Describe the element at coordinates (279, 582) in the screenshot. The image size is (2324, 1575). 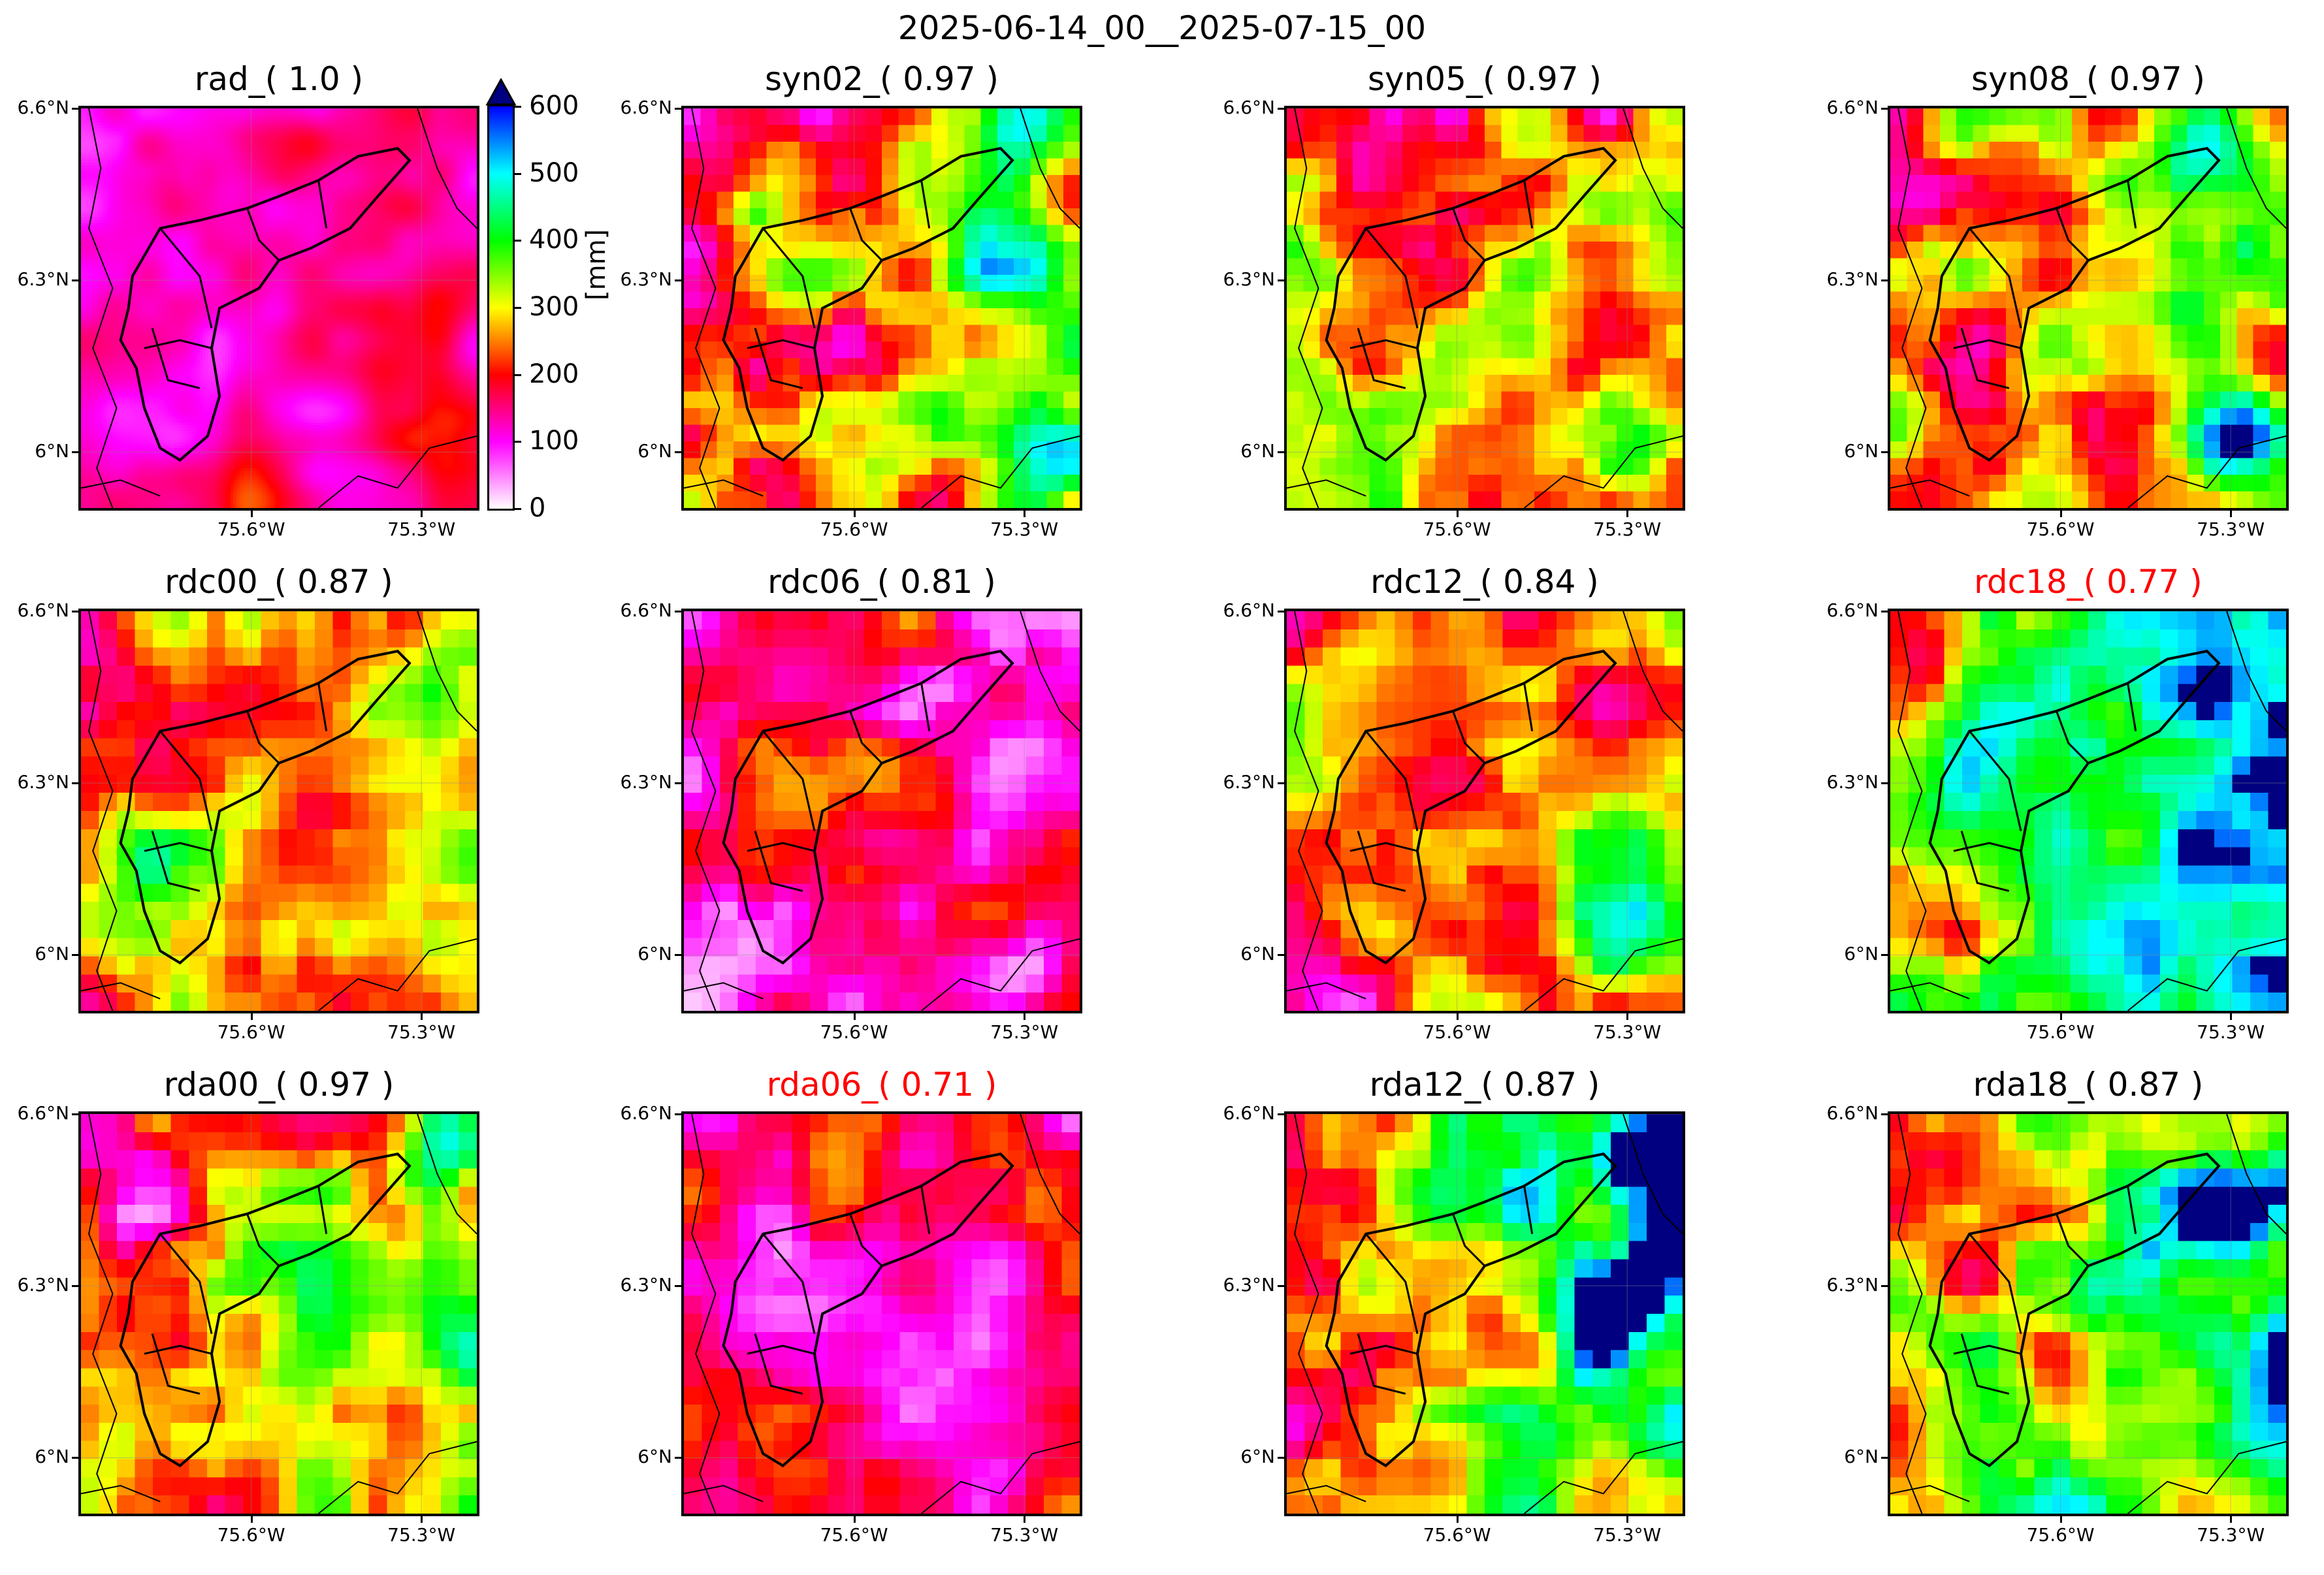
I see `panel-title: rdc00_( 0.87 )` at that location.